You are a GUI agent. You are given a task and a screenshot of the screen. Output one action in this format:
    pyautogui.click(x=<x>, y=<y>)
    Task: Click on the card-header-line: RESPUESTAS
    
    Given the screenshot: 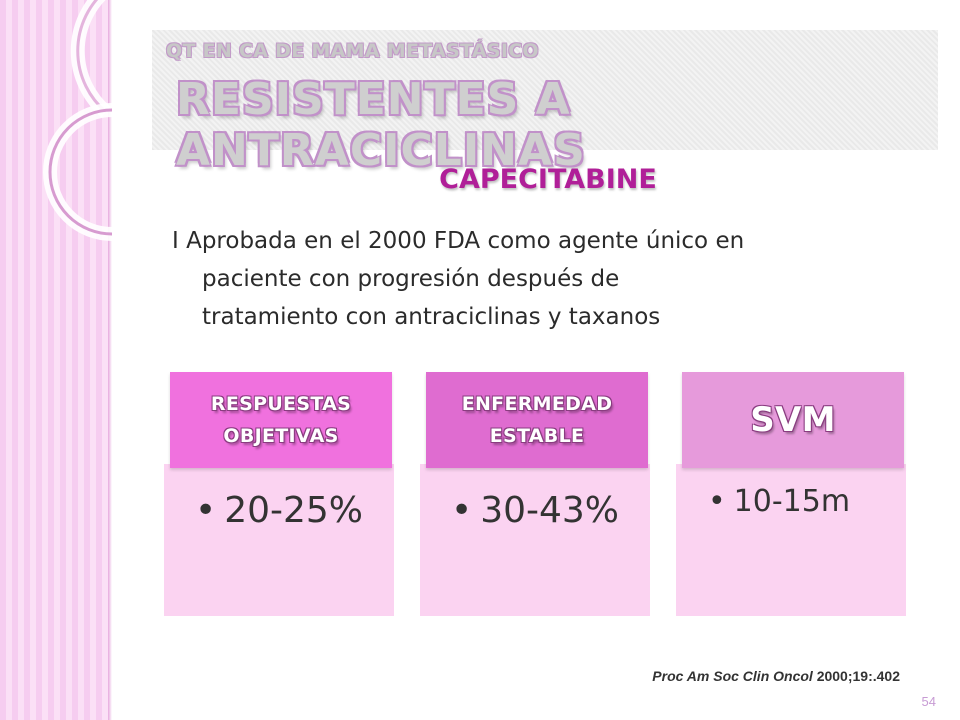 What is the action you would take?
    pyautogui.click(x=281, y=404)
    